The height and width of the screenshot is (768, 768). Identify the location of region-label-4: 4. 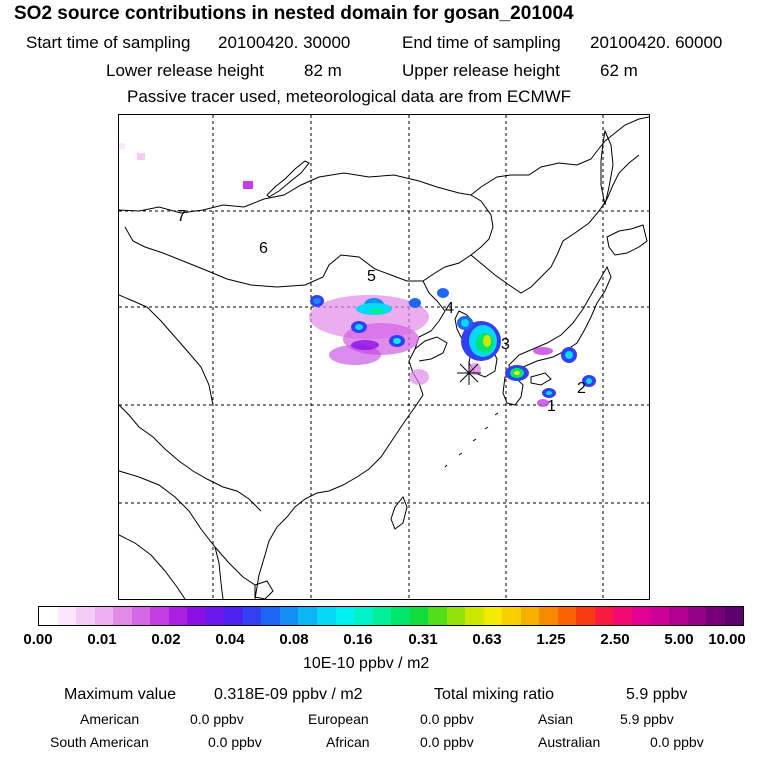
(449, 308).